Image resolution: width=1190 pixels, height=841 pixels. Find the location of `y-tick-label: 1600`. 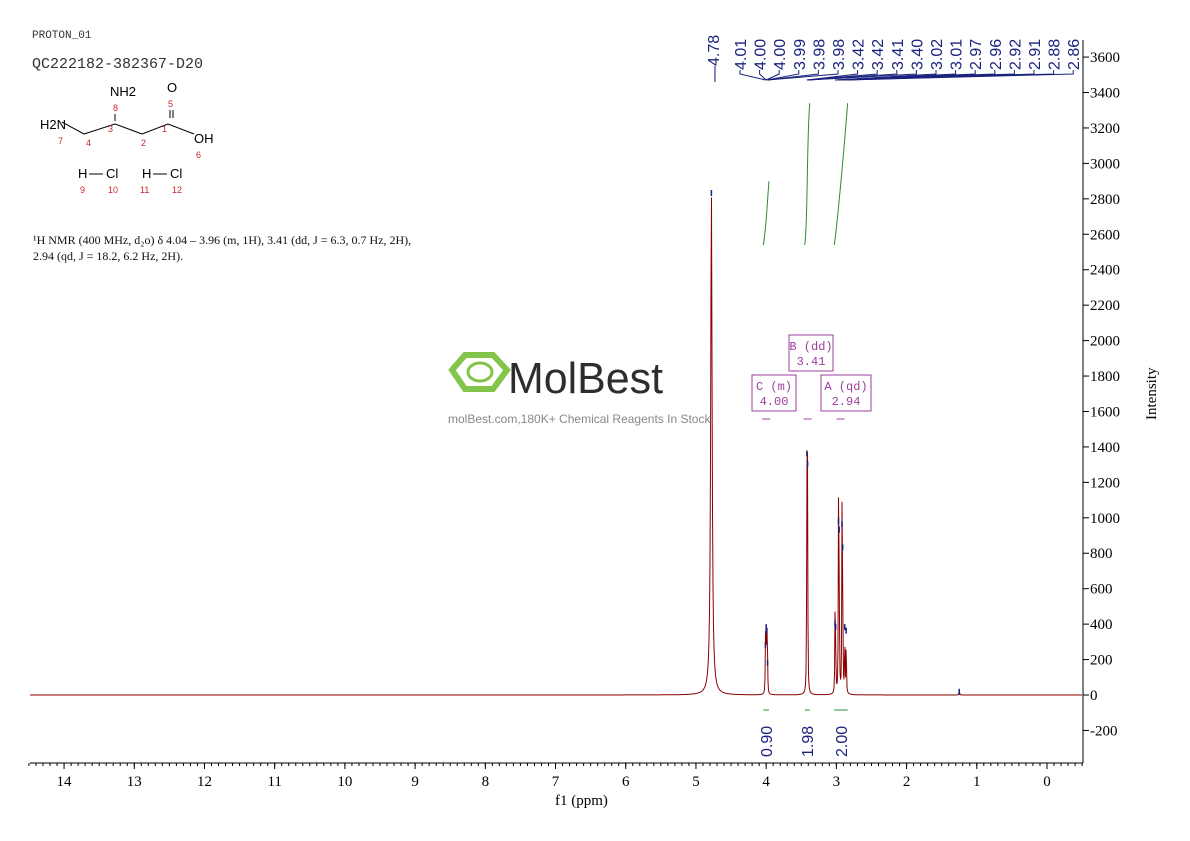

y-tick-label: 1600 is located at coordinates (1105, 412).